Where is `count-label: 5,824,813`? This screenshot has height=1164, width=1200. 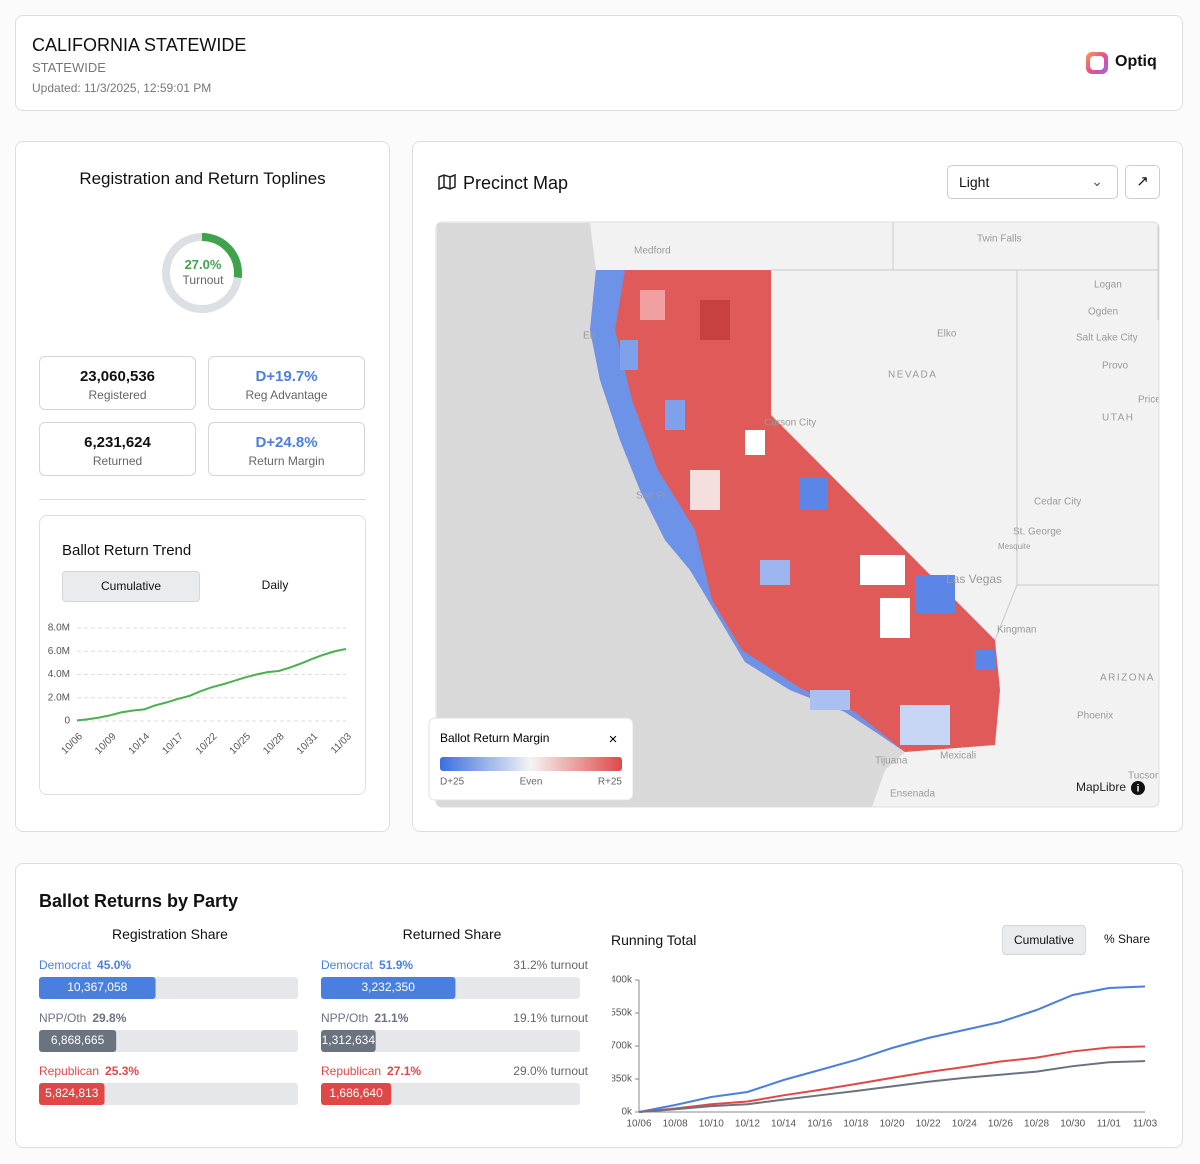 count-label: 5,824,813 is located at coordinates (72, 1093).